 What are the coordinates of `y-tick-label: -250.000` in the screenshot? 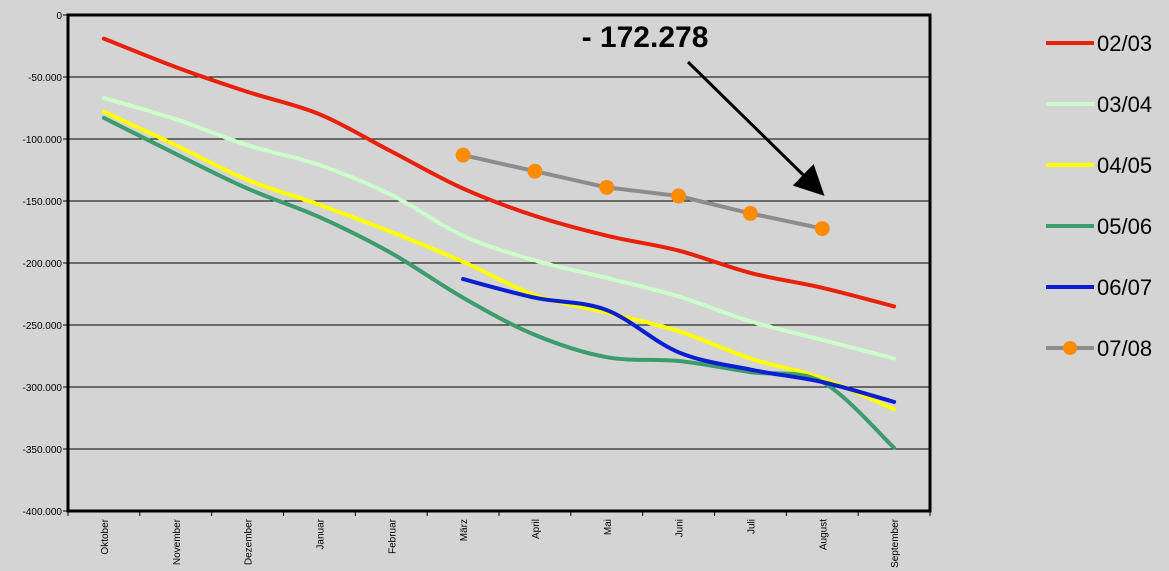 It's located at (43, 326).